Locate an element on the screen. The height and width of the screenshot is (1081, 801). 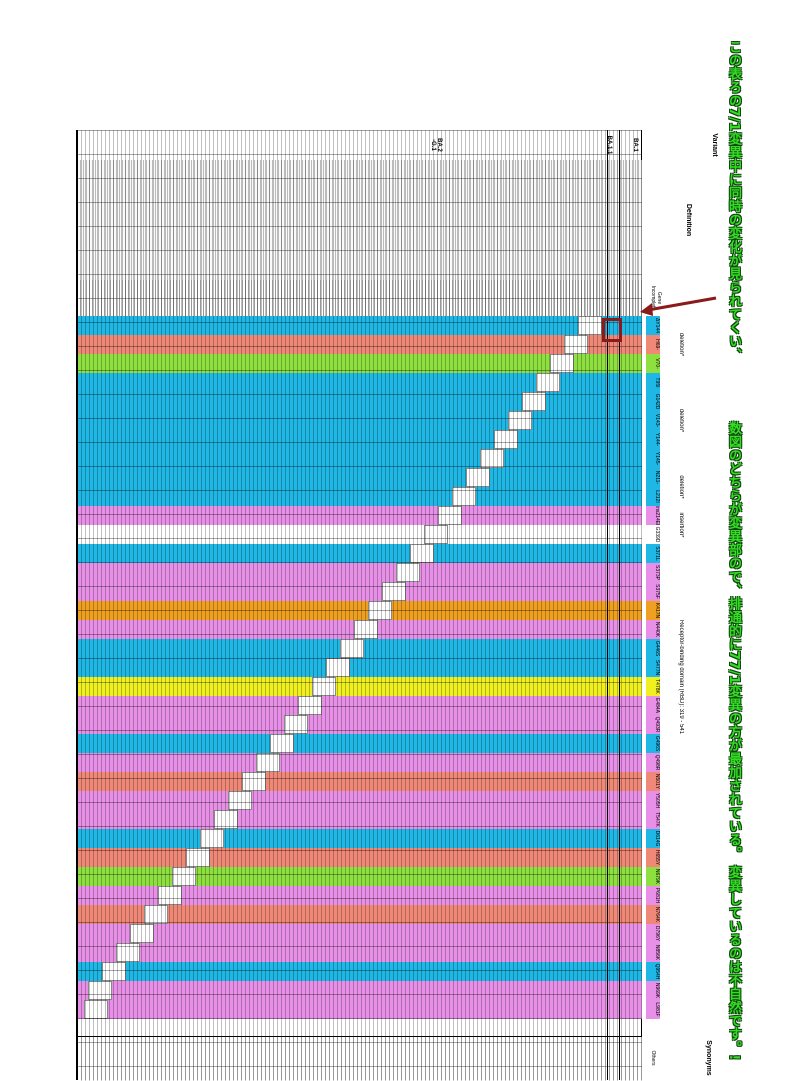
arrow-icon is located at coordinates (678, 306).